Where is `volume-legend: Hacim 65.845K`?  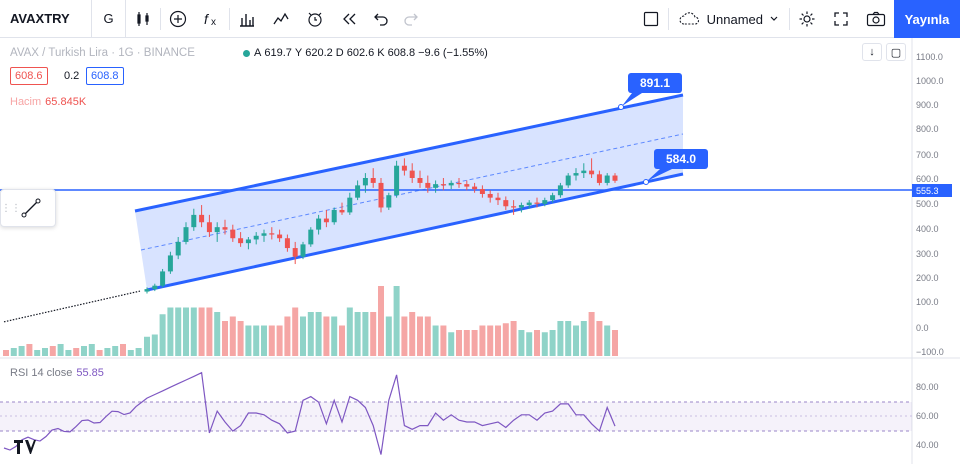 volume-legend: Hacim 65.845K is located at coordinates (48, 102).